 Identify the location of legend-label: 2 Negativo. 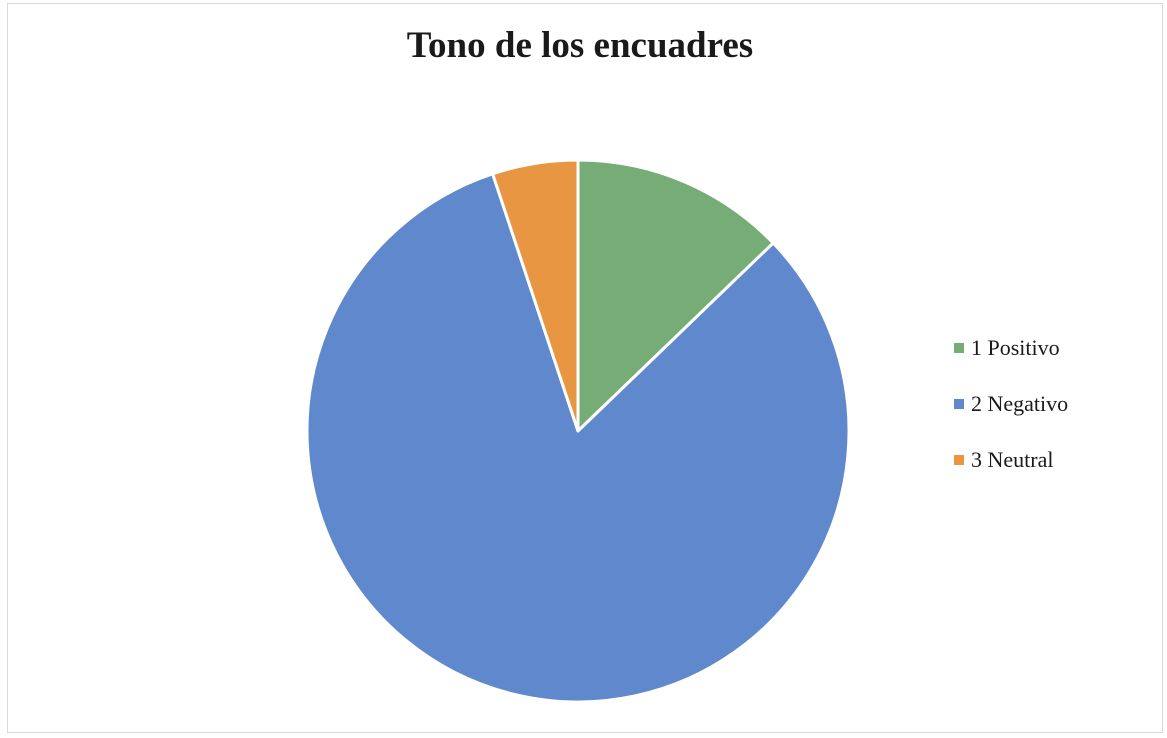
(1020, 403).